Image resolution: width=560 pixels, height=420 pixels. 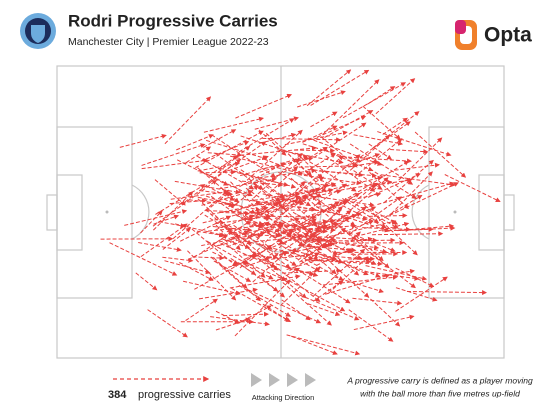 What do you see at coordinates (283, 397) in the screenshot?
I see `direction-label: Attacking Direction` at bounding box center [283, 397].